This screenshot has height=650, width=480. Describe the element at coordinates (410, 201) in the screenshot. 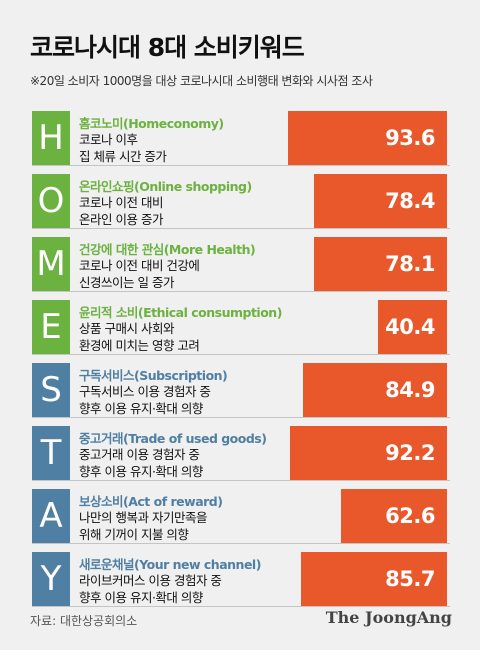

I see `bar-value-label: 78.4` at that location.